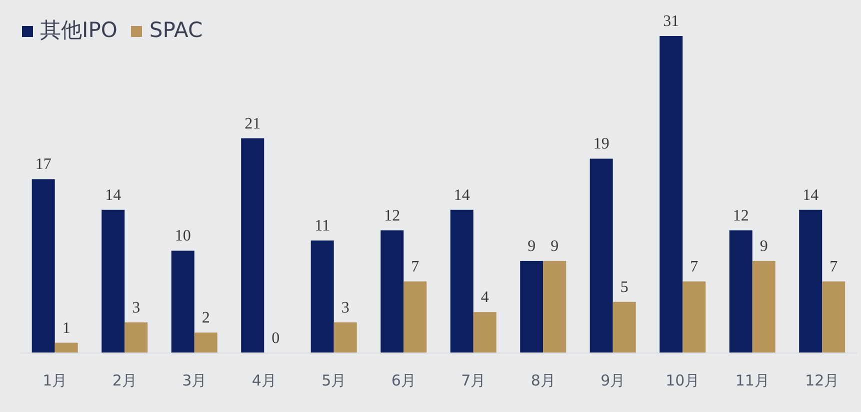 The image size is (861, 412). Describe the element at coordinates (66, 328) in the screenshot. I see `data-label: 1` at that location.